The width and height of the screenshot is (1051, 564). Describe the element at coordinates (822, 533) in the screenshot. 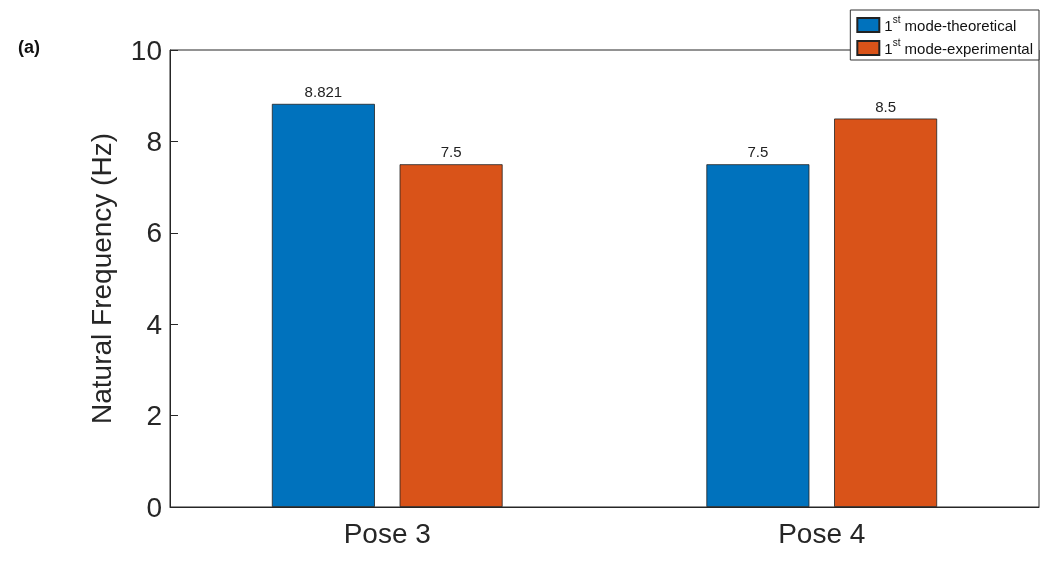

I see `x-tick-label: Pose 4` at that location.